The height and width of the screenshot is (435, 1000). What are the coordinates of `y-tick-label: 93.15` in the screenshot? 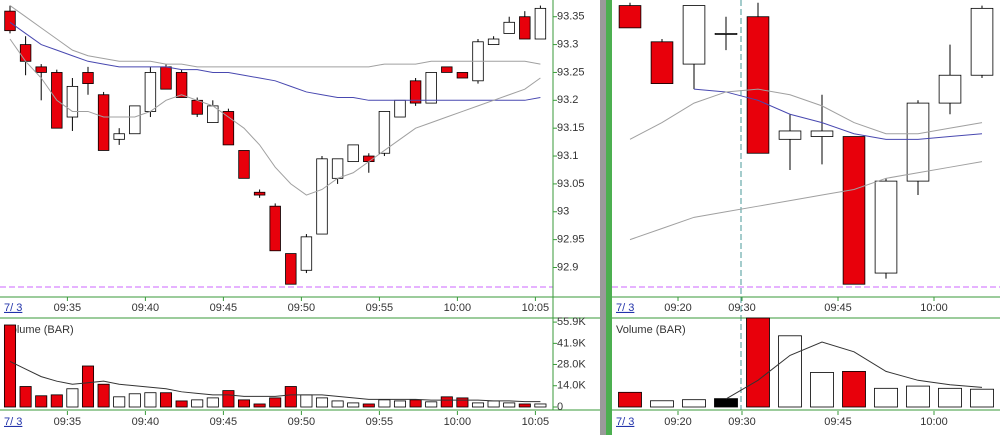 It's located at (571, 128).